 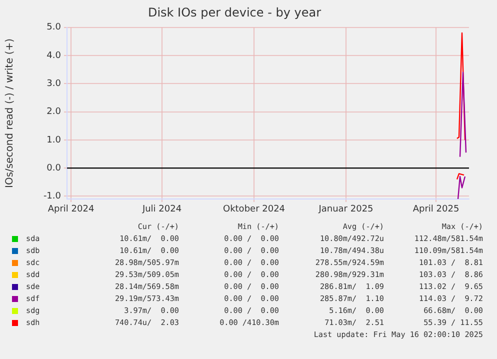 What do you see at coordinates (346, 209) in the screenshot?
I see `x-tick-label: Januar 2025` at bounding box center [346, 209].